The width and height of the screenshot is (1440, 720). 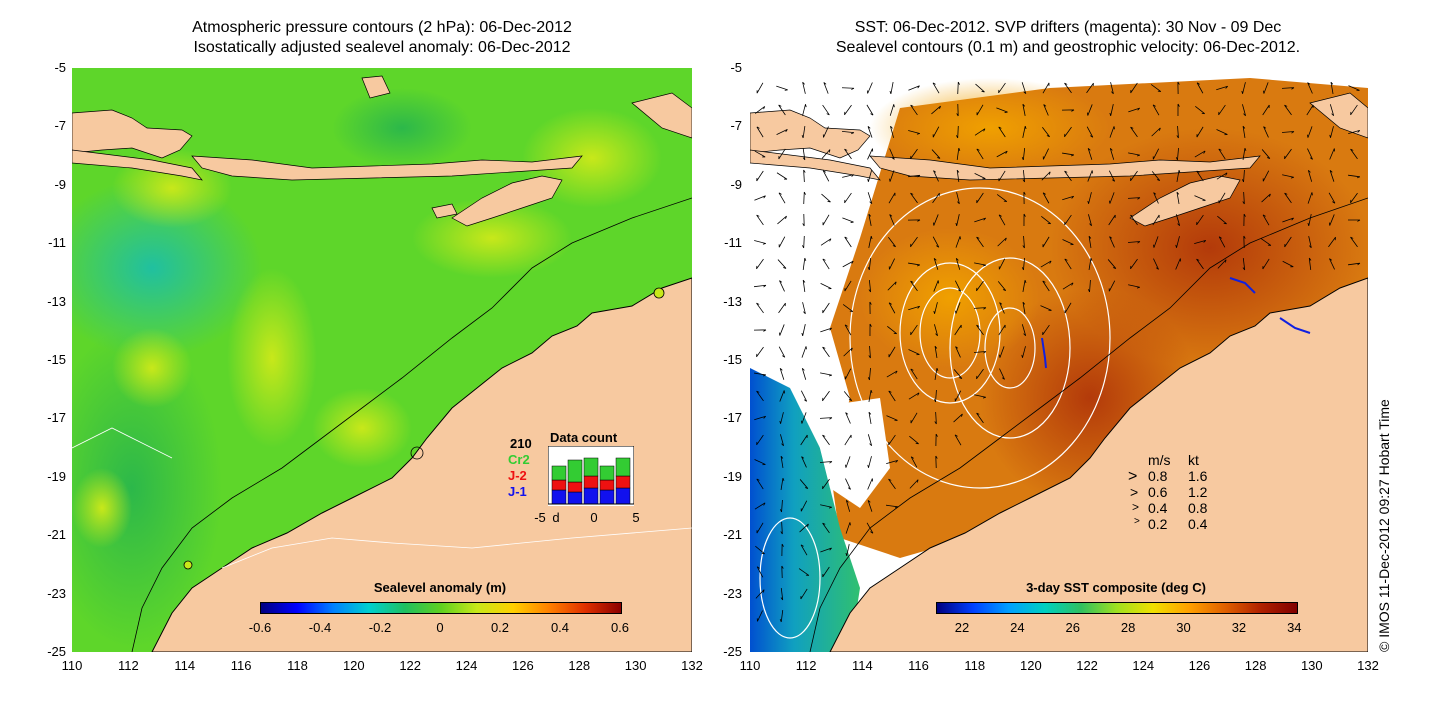 I want to click on right-ytick: -5, so click(x=736, y=67).